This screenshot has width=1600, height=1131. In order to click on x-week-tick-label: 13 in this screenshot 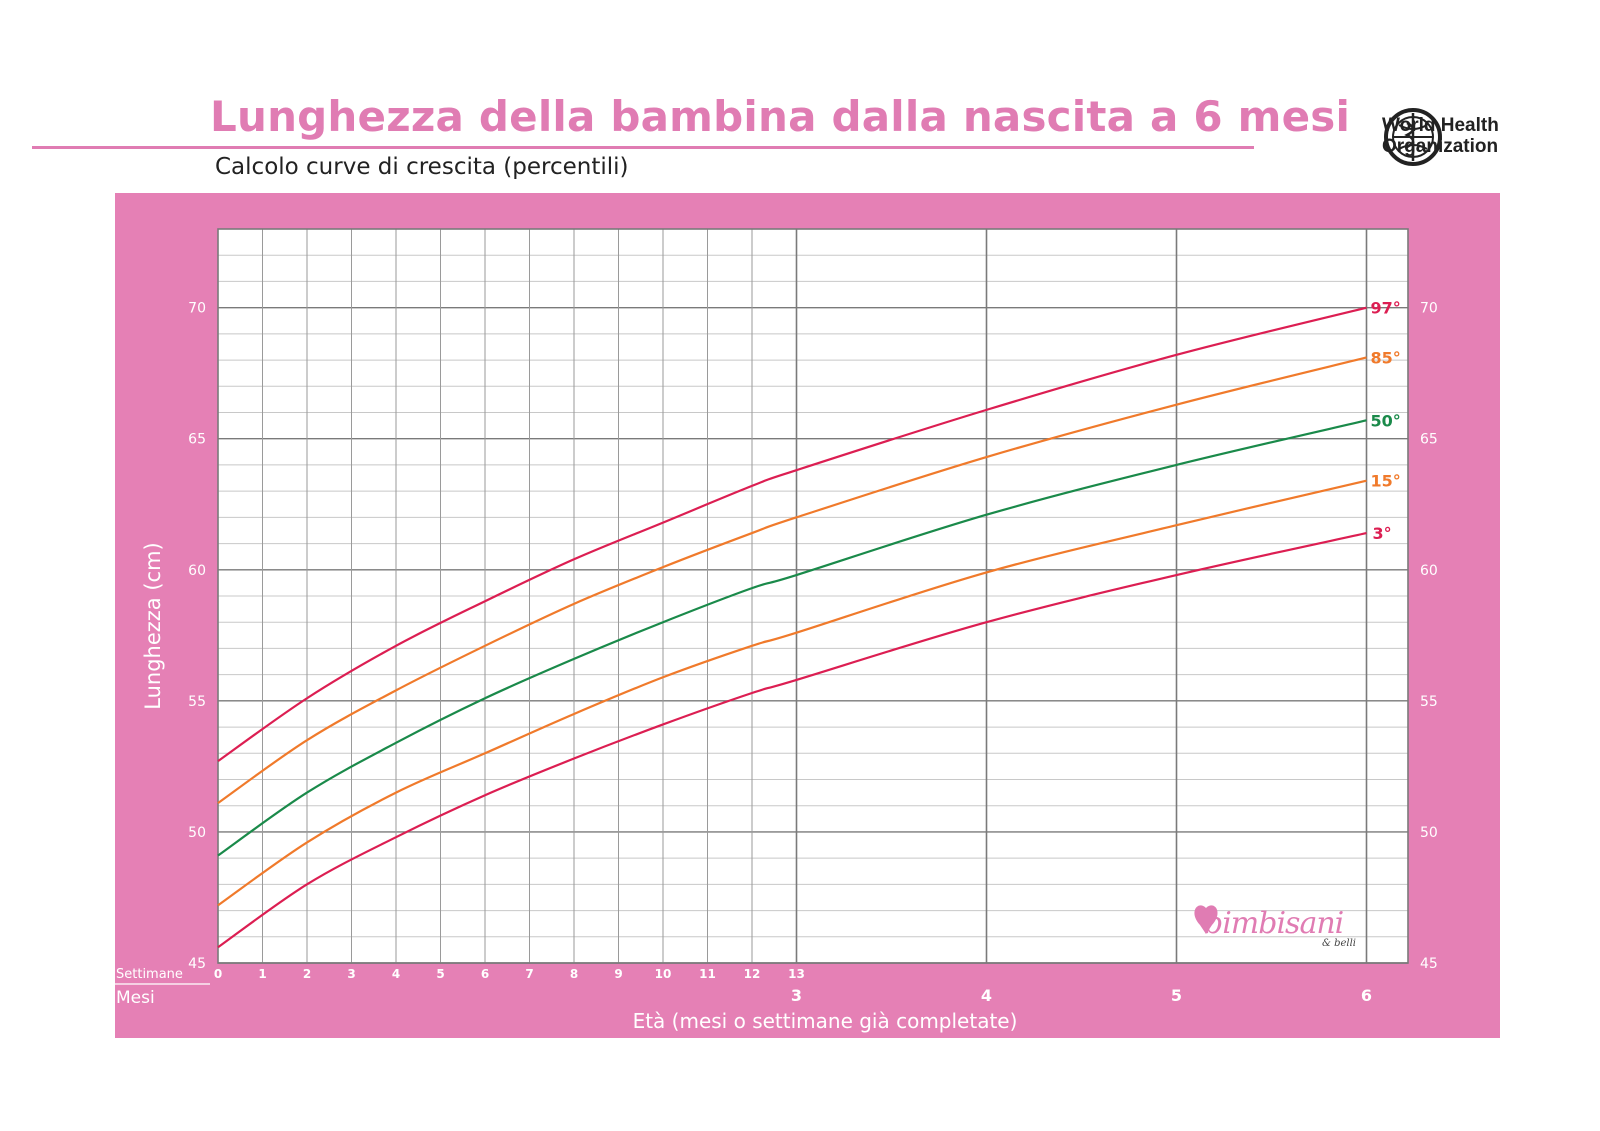, I will do `click(796, 974)`.